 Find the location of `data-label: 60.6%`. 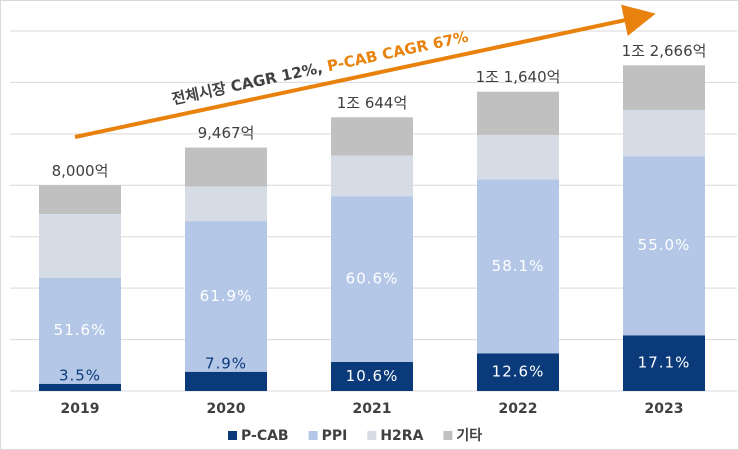

data-label: 60.6% is located at coordinates (372, 279).